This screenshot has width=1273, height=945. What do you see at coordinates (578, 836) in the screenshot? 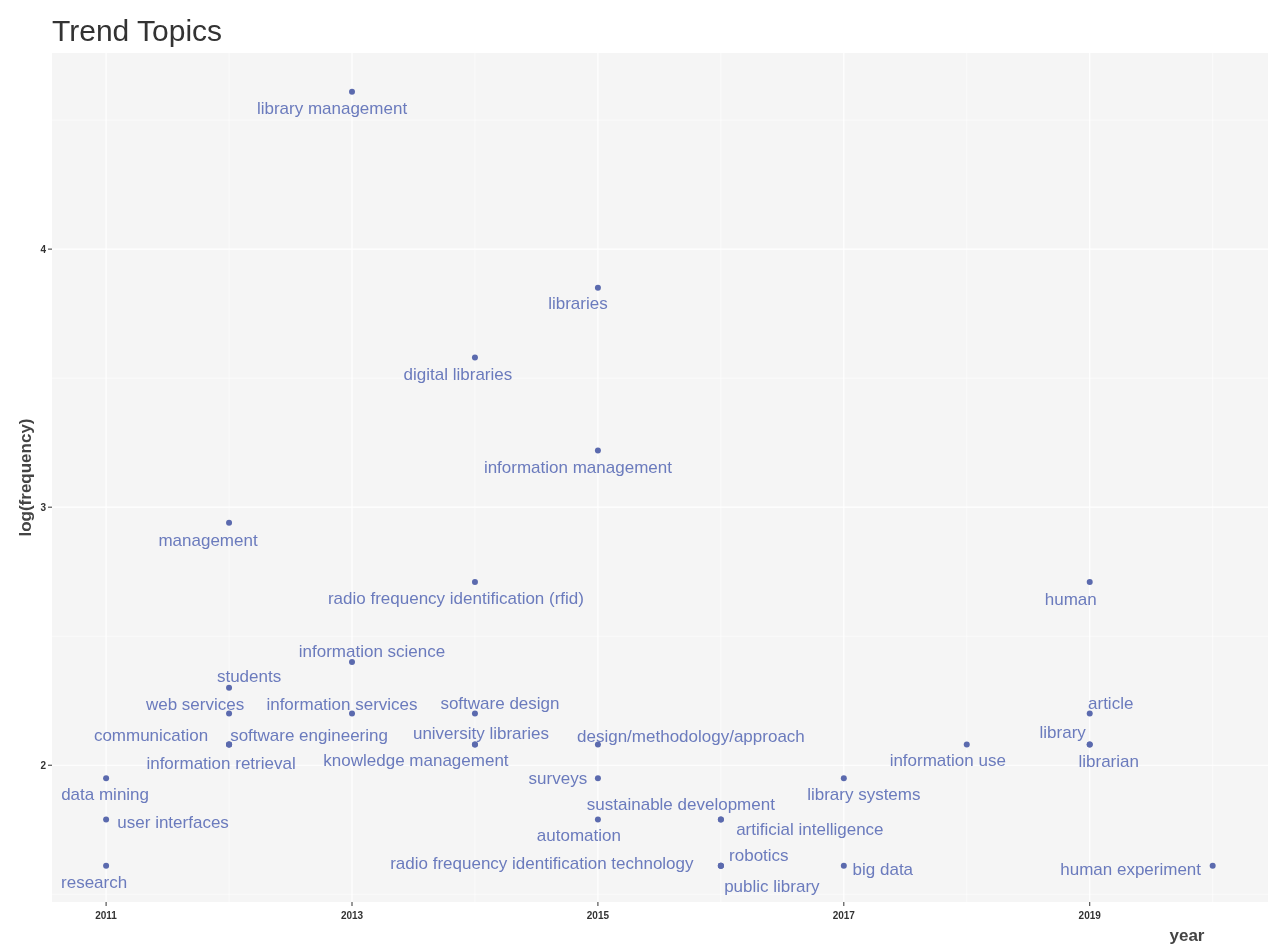
I see `annotation: automation` at bounding box center [578, 836].